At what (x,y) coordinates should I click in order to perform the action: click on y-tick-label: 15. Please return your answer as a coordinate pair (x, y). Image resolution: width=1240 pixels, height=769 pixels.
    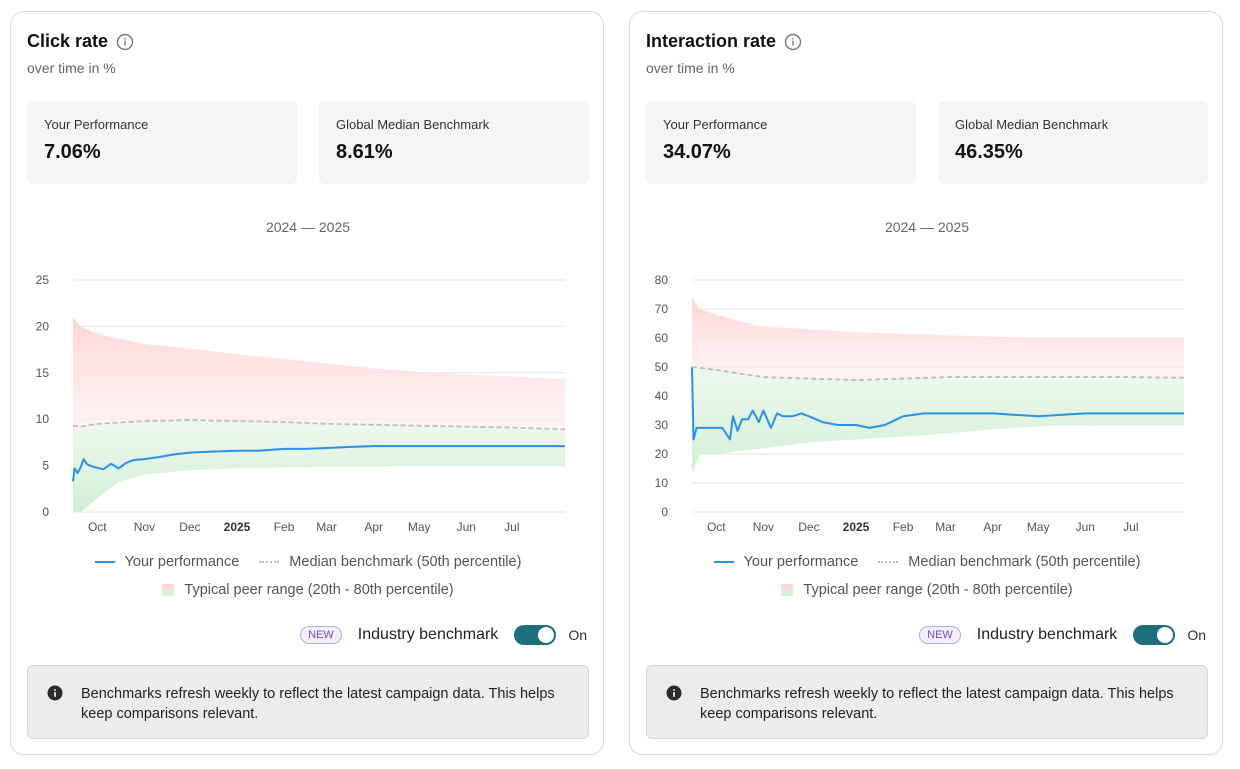
    Looking at the image, I should click on (43, 373).